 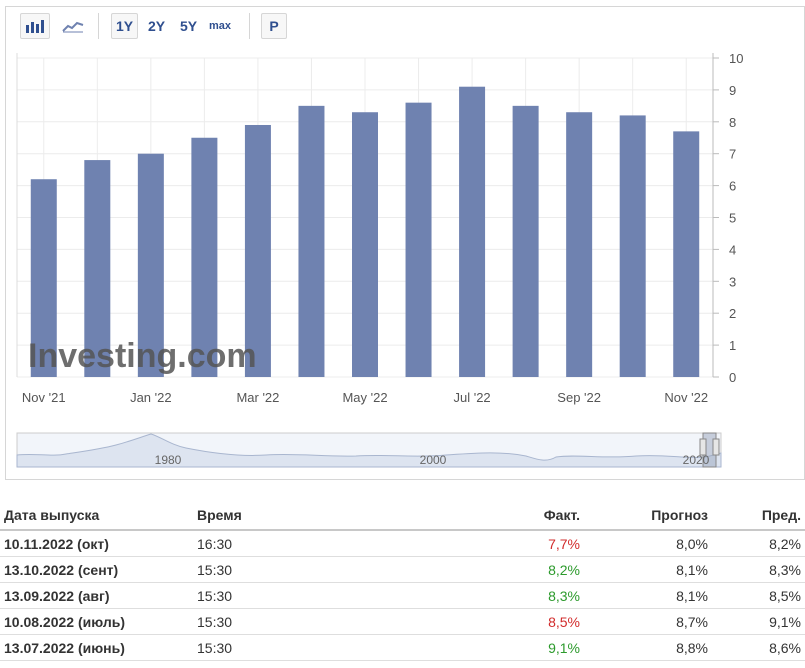 I want to click on y-tick-label: 6, so click(x=732, y=186).